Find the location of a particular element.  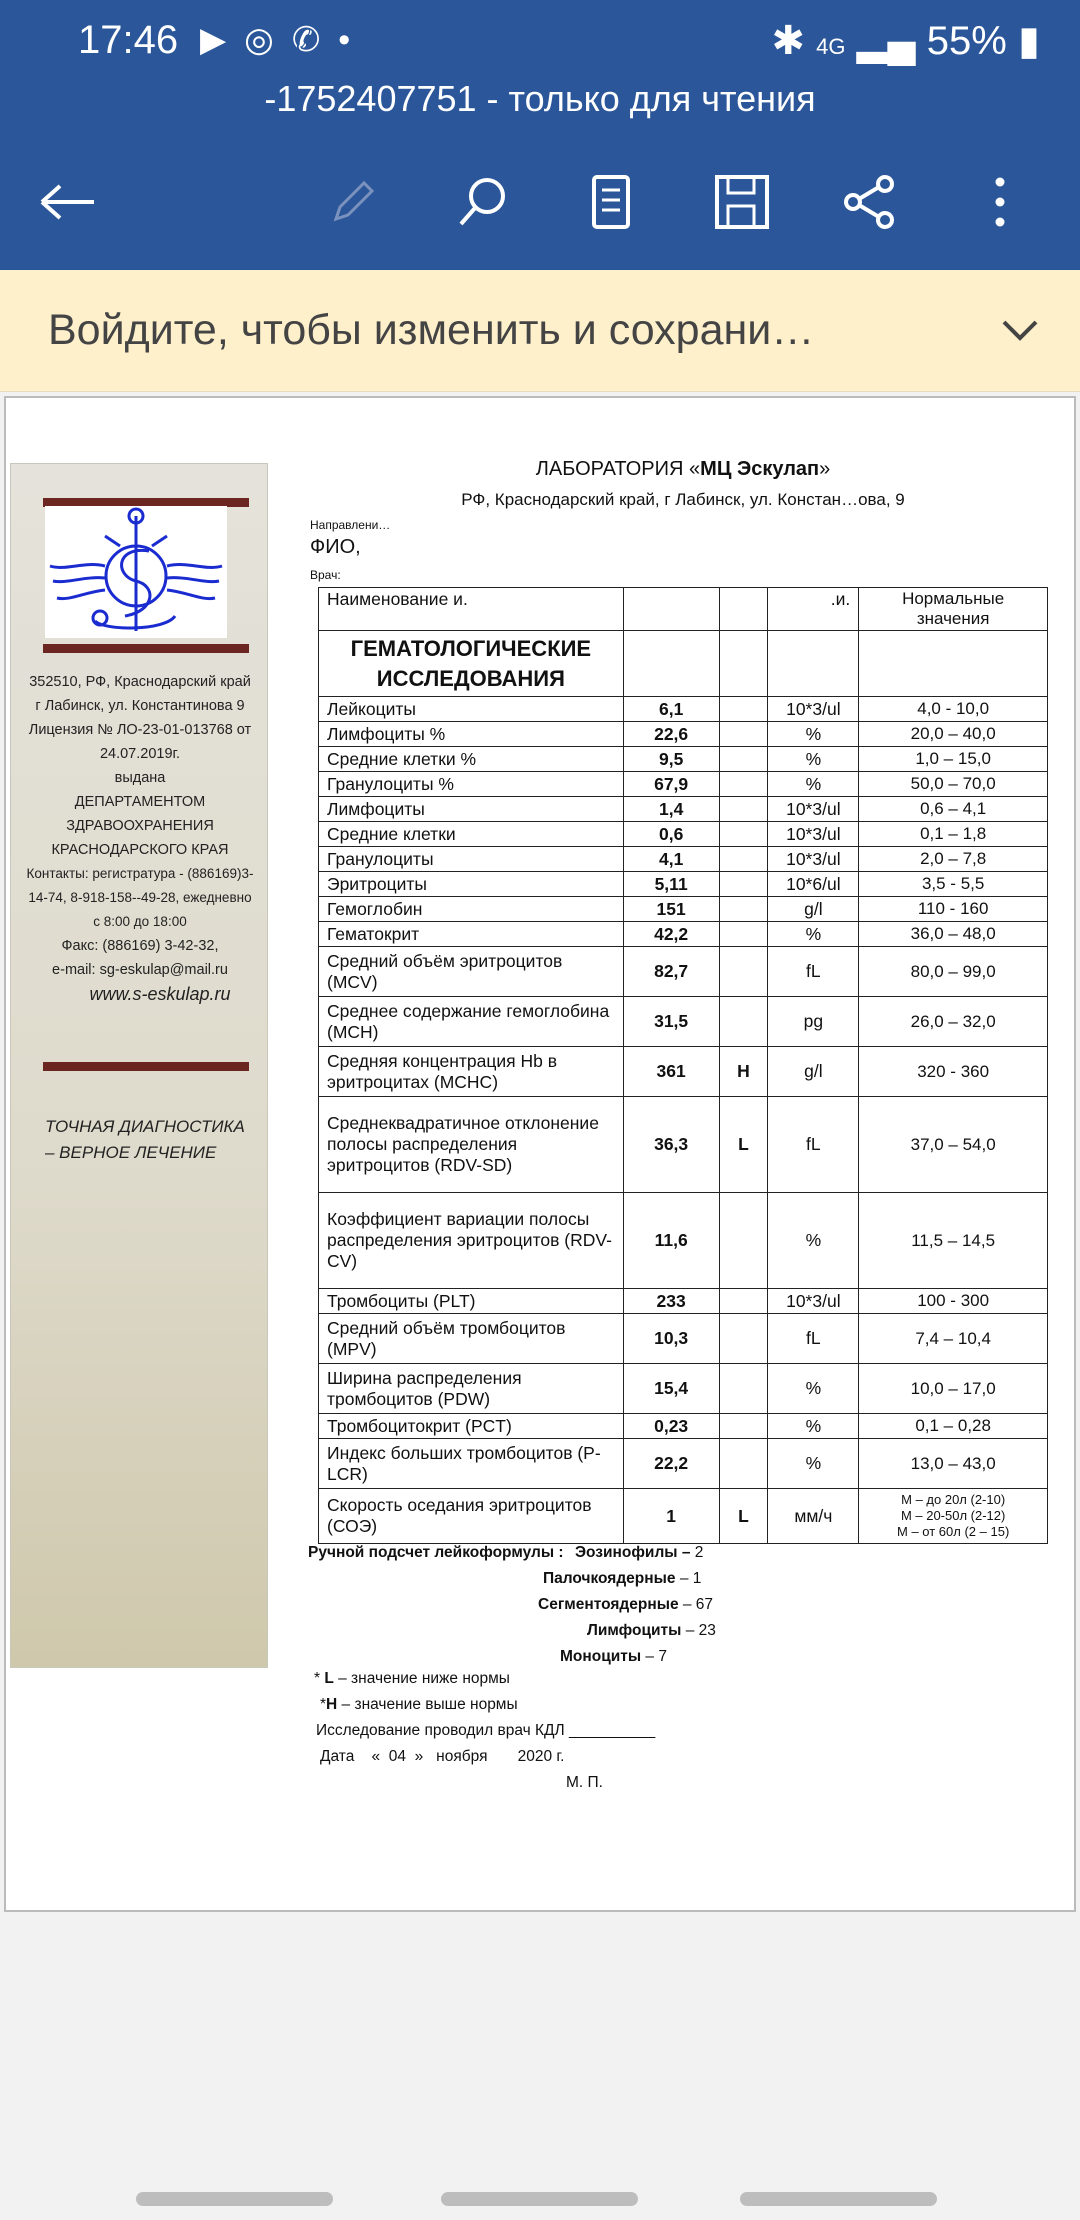

cell-norm: 50,0 – 70,0 is located at coordinates (953, 784).